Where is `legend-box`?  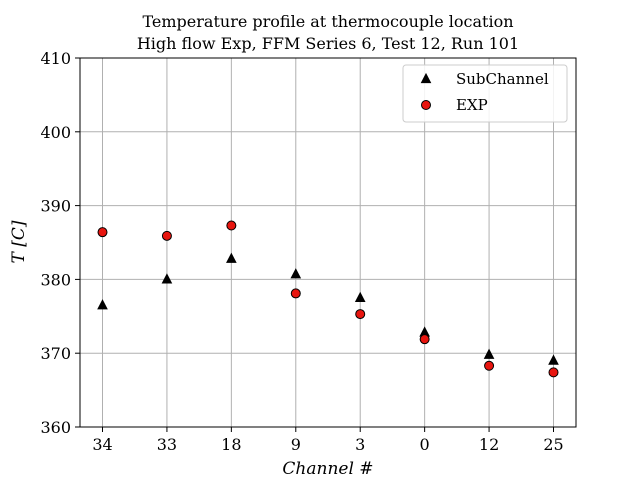
legend-box is located at coordinates (485, 93).